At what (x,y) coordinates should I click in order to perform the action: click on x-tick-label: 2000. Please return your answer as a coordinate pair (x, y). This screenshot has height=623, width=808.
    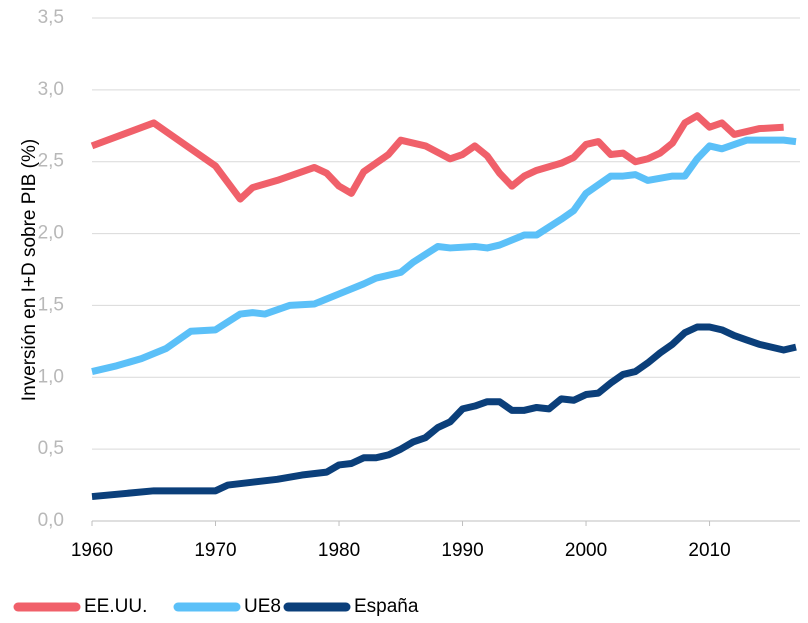
    Looking at the image, I should click on (586, 550).